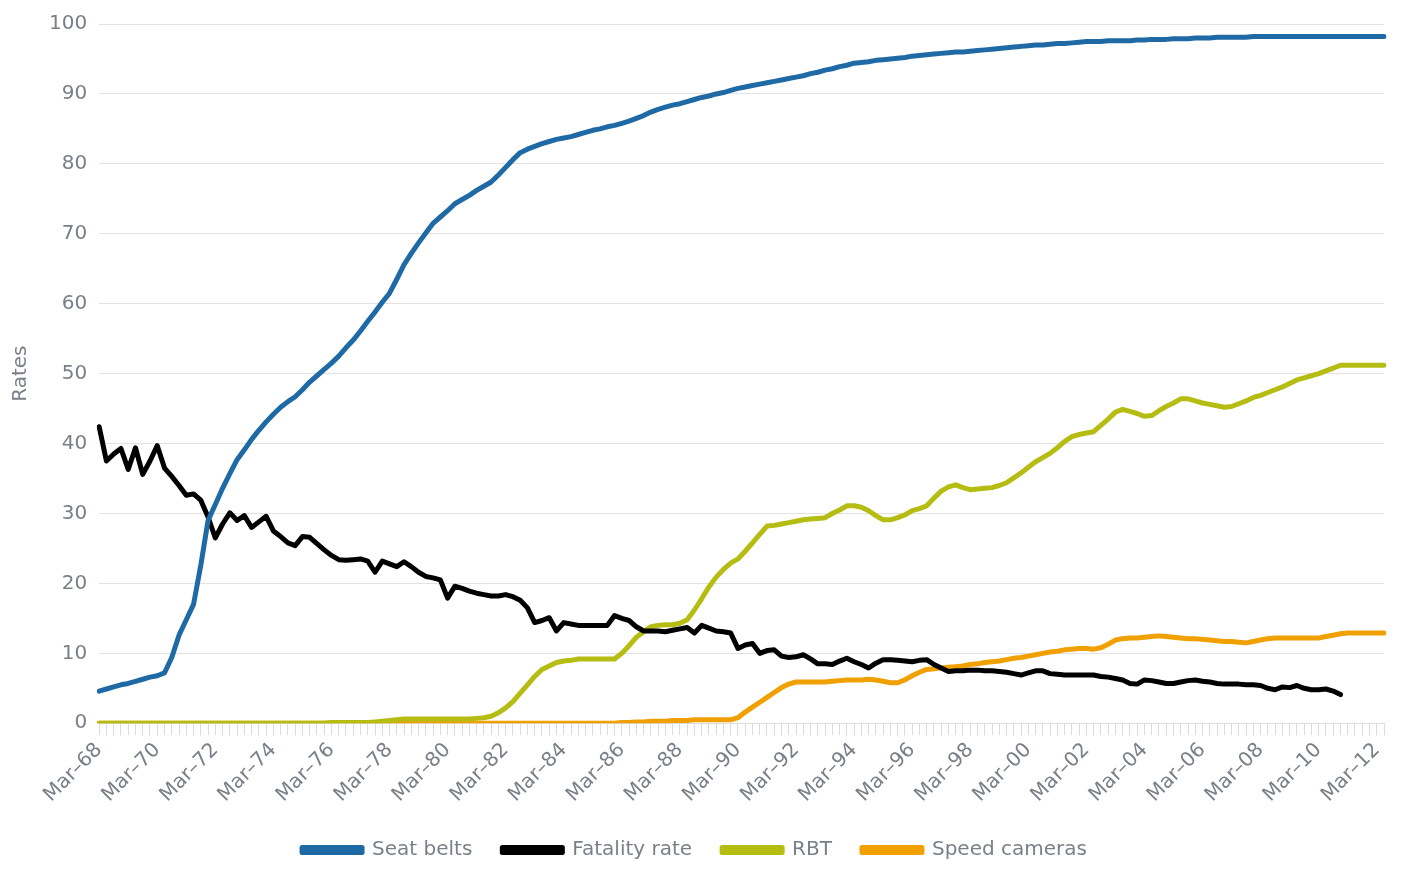 The image size is (1414, 870). Describe the element at coordinates (74, 581) in the screenshot. I see `y-tick-label: 20` at that location.